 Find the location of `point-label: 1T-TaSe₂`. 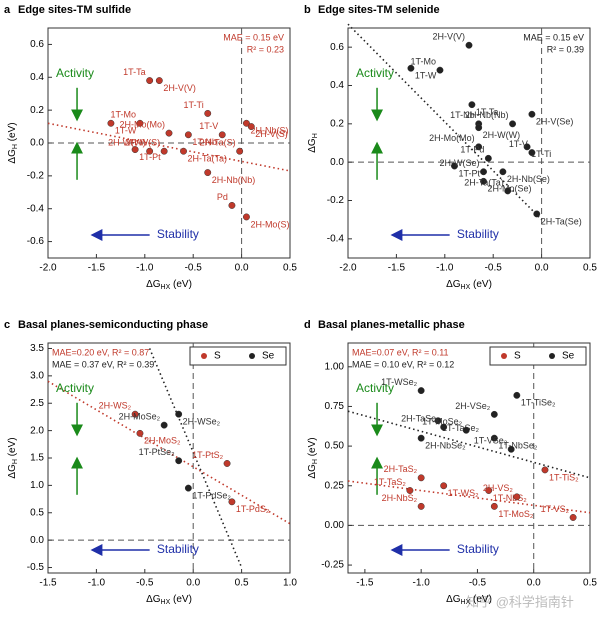

point-label: 1T-TaSe₂ is located at coordinates (461, 428).